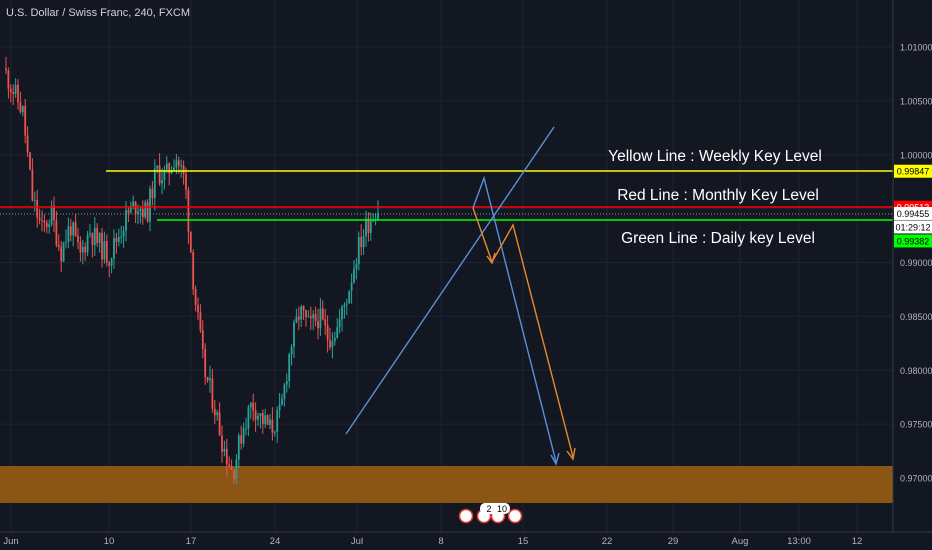 Image resolution: width=932 pixels, height=550 pixels. What do you see at coordinates (916, 48) in the screenshot?
I see `y-tick-label: 1.01000` at bounding box center [916, 48].